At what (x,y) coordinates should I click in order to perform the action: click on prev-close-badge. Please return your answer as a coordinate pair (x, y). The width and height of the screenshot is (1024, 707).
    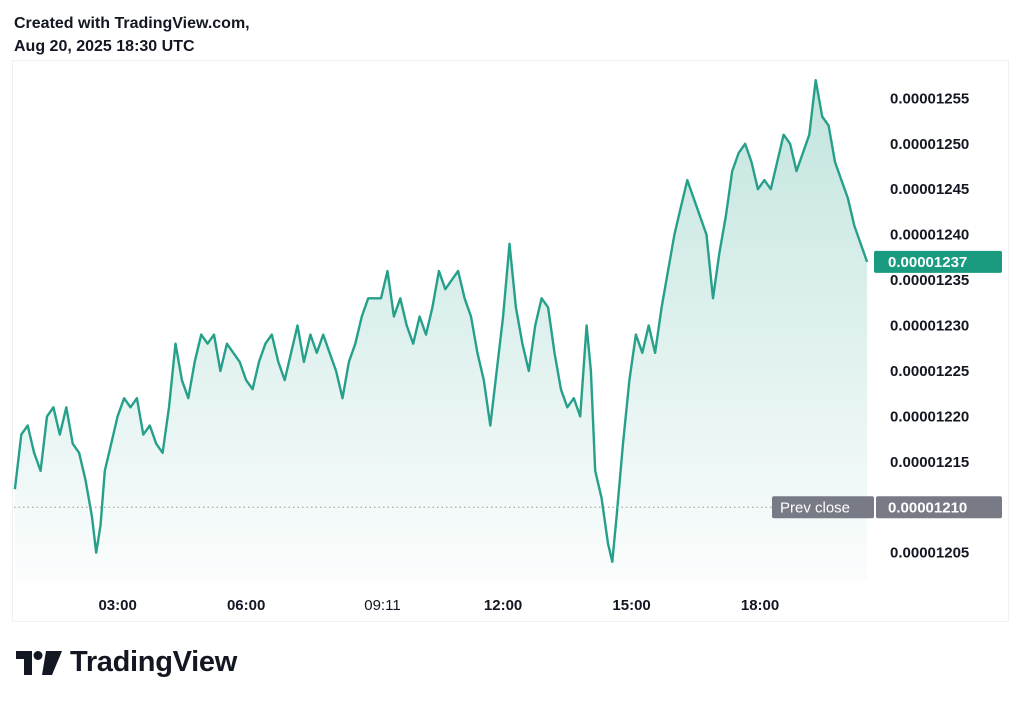
    Looking at the image, I should click on (823, 507).